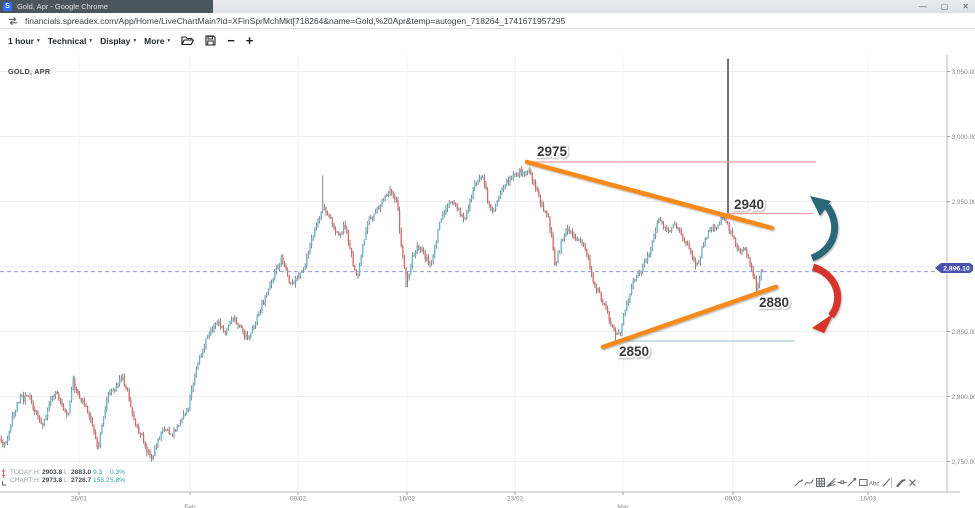 Image resolution: width=975 pixels, height=508 pixels. Describe the element at coordinates (13, 21) in the screenshot. I see `site-info-icon` at that location.